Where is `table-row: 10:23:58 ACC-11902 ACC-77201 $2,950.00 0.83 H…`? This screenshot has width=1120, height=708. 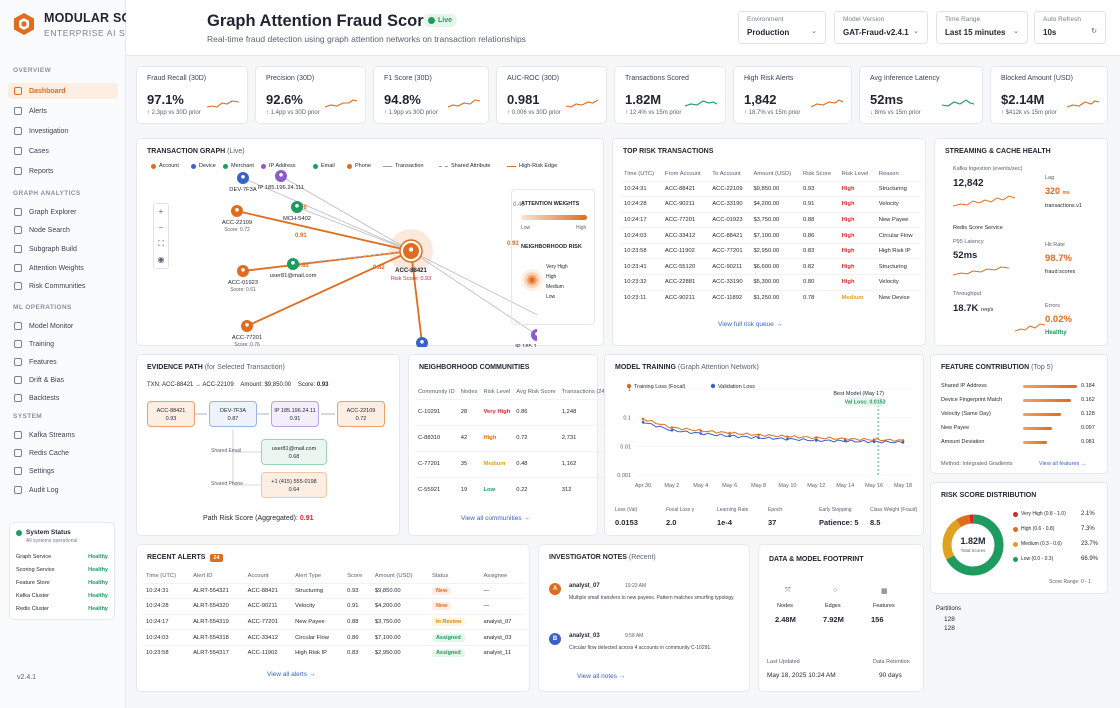 table-row: 10:23:58 ACC-11902 ACC-77201 $2,950.00 0.83 H… is located at coordinates (771, 250).